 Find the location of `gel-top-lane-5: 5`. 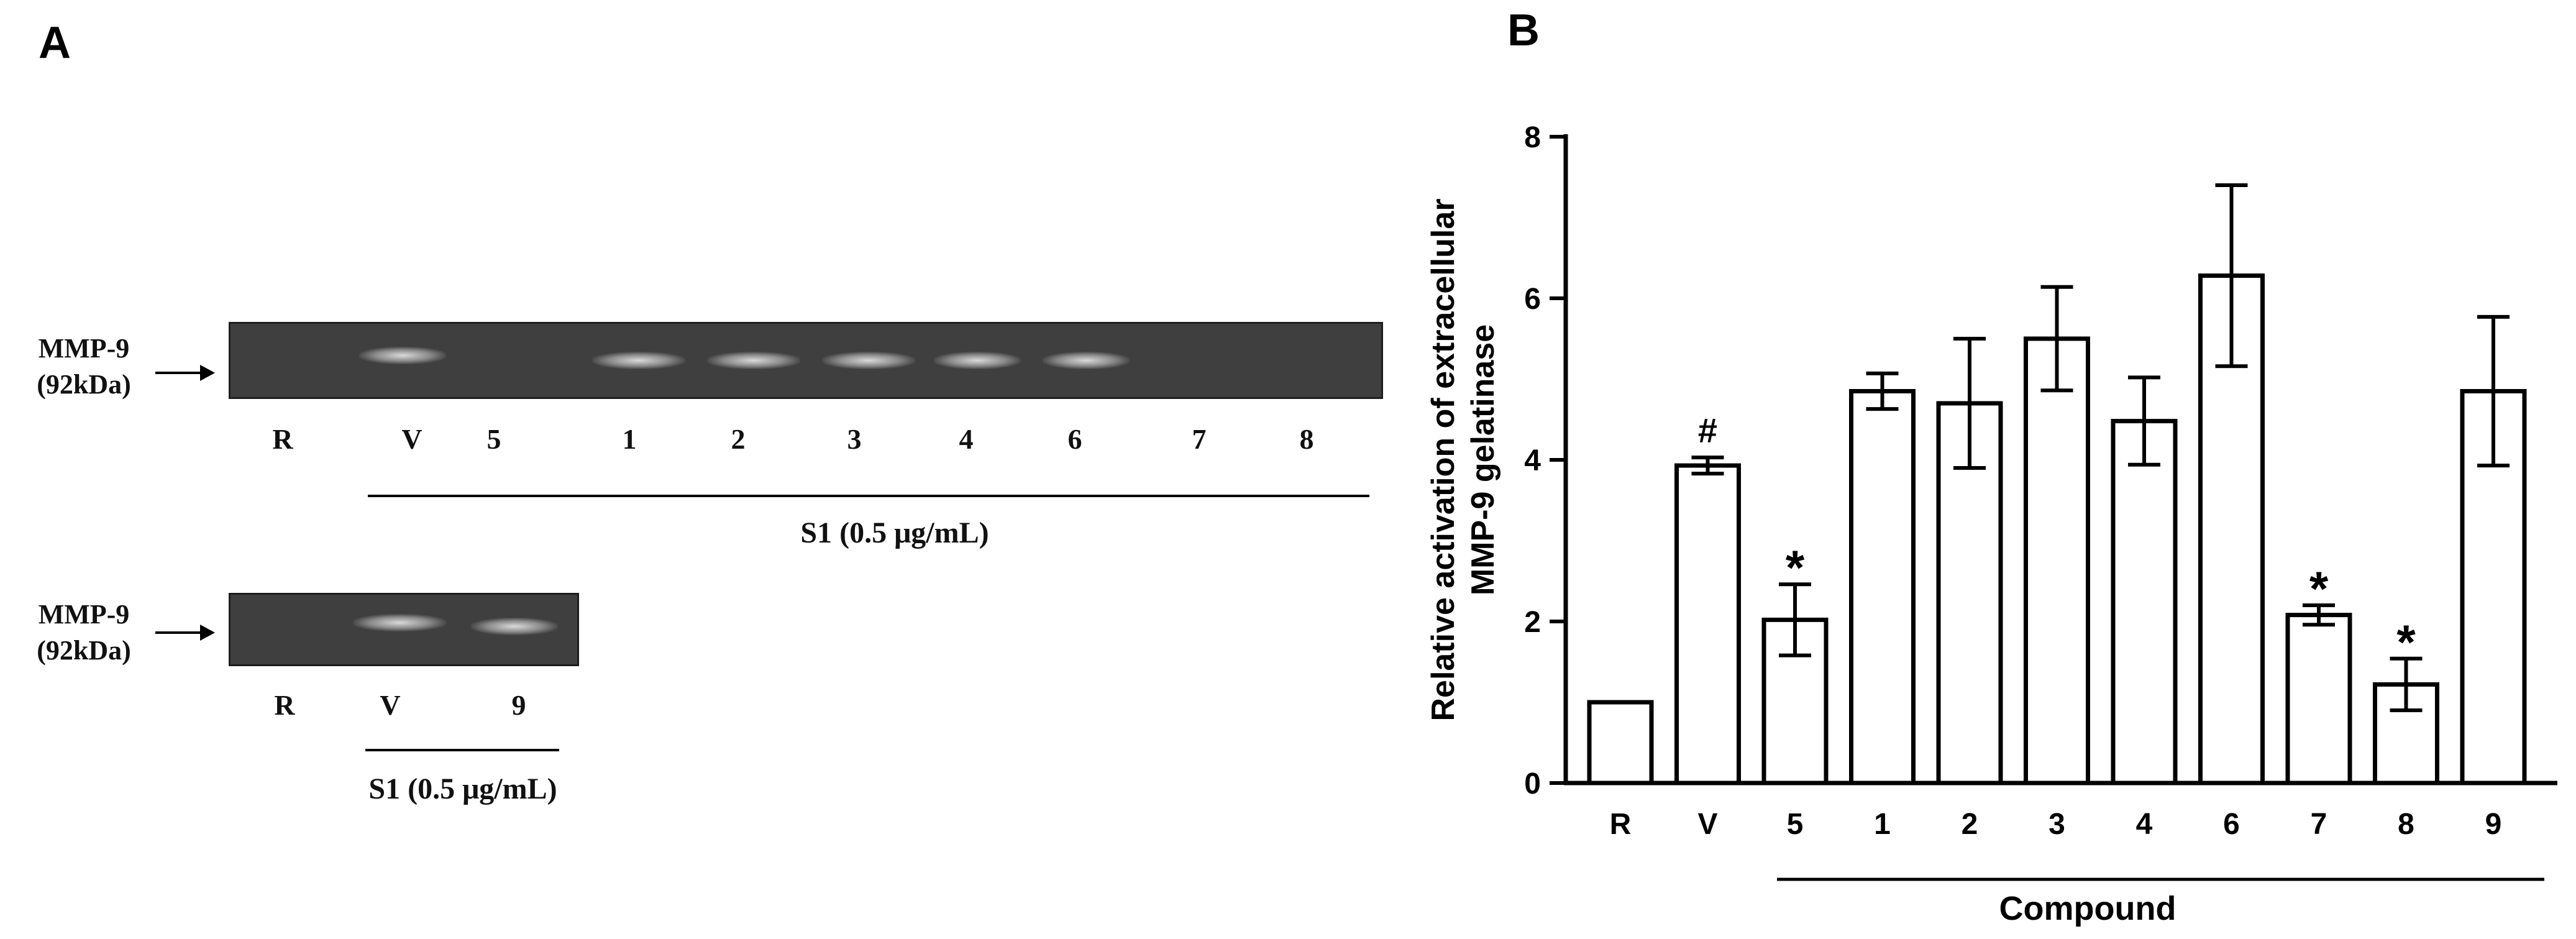

gel-top-lane-5: 5 is located at coordinates (493, 439).